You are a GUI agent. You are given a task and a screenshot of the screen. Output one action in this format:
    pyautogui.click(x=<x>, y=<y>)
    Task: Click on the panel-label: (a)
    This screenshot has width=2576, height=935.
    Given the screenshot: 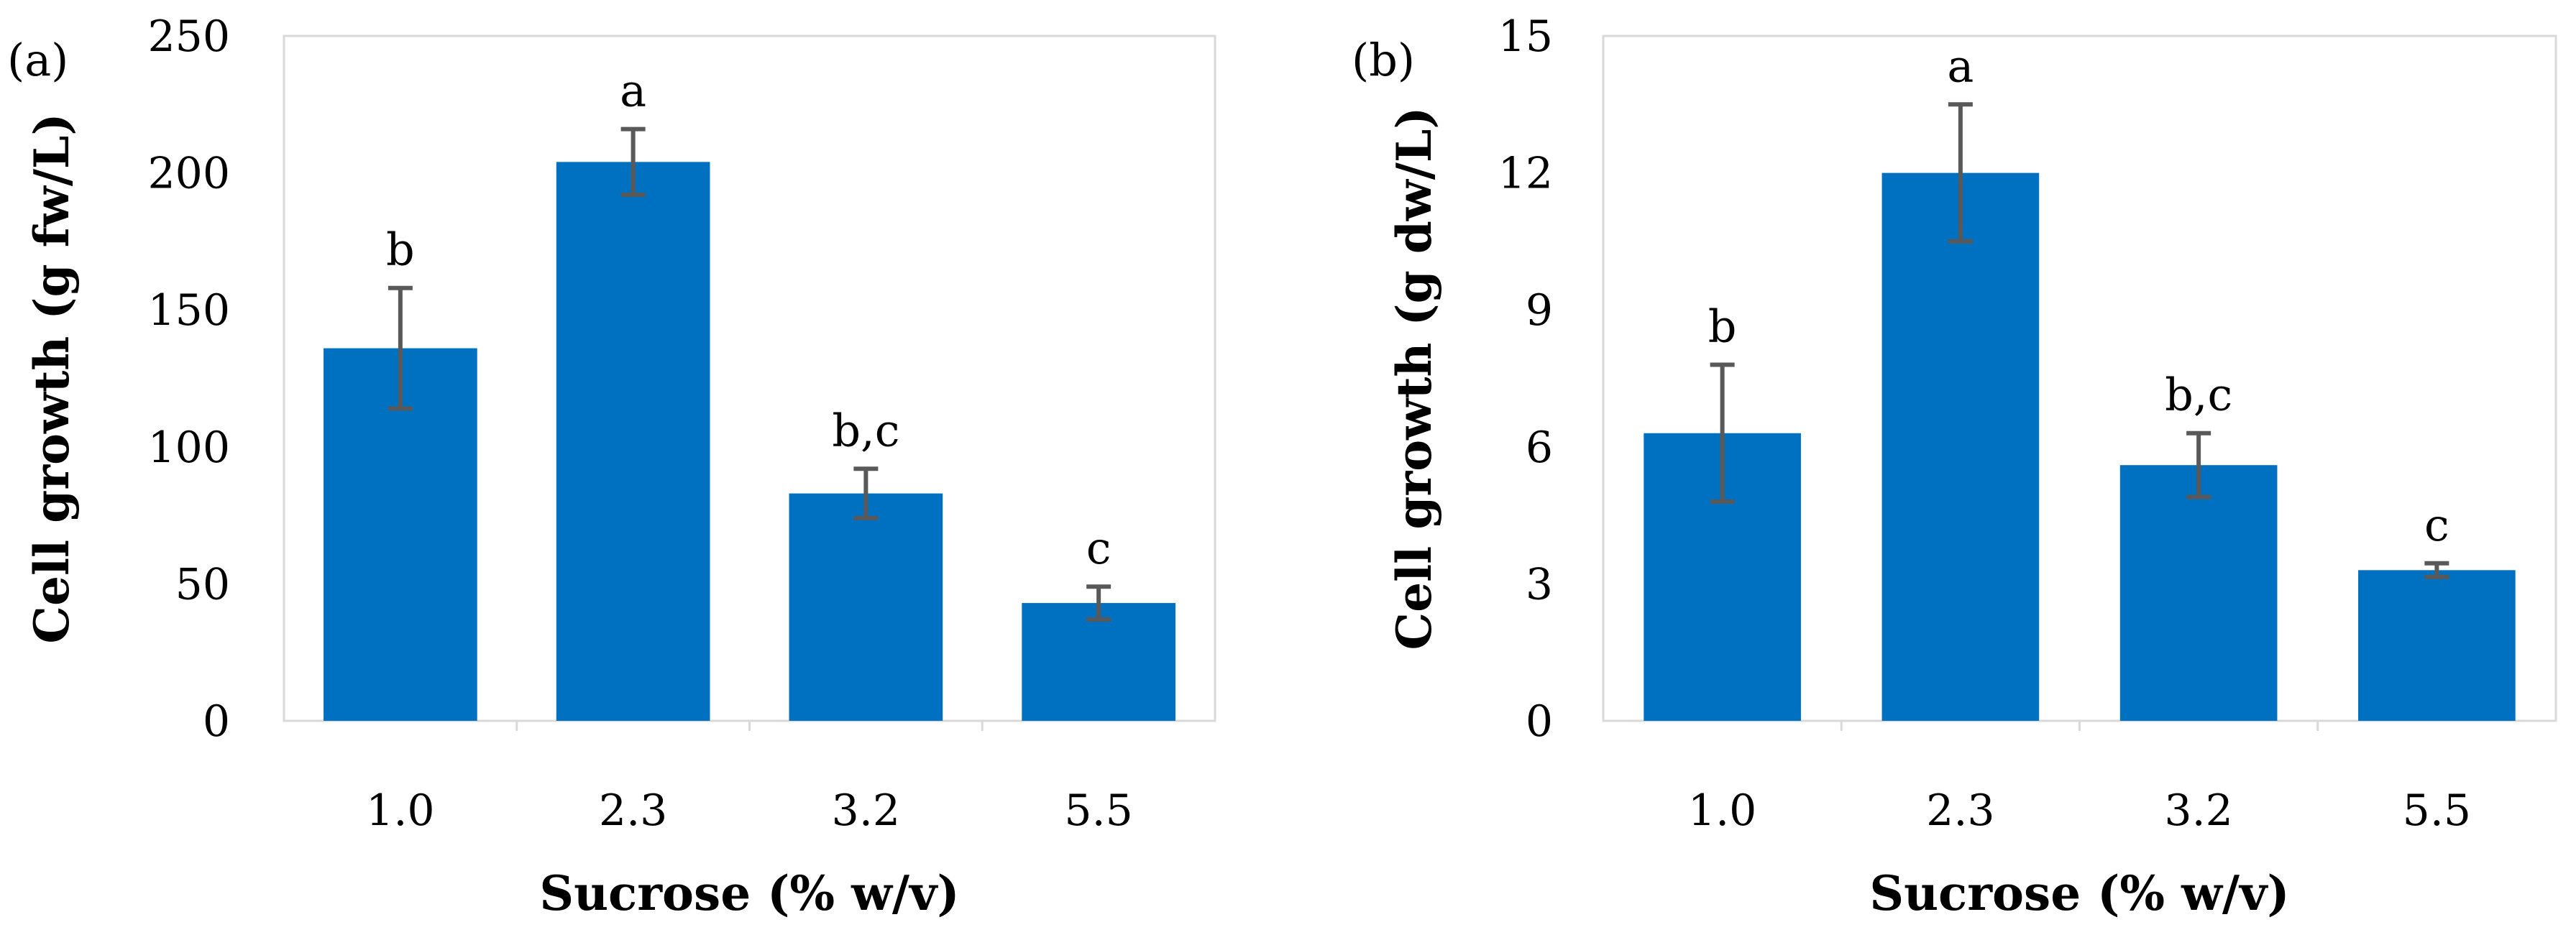 What is the action you would take?
    pyautogui.click(x=37, y=60)
    